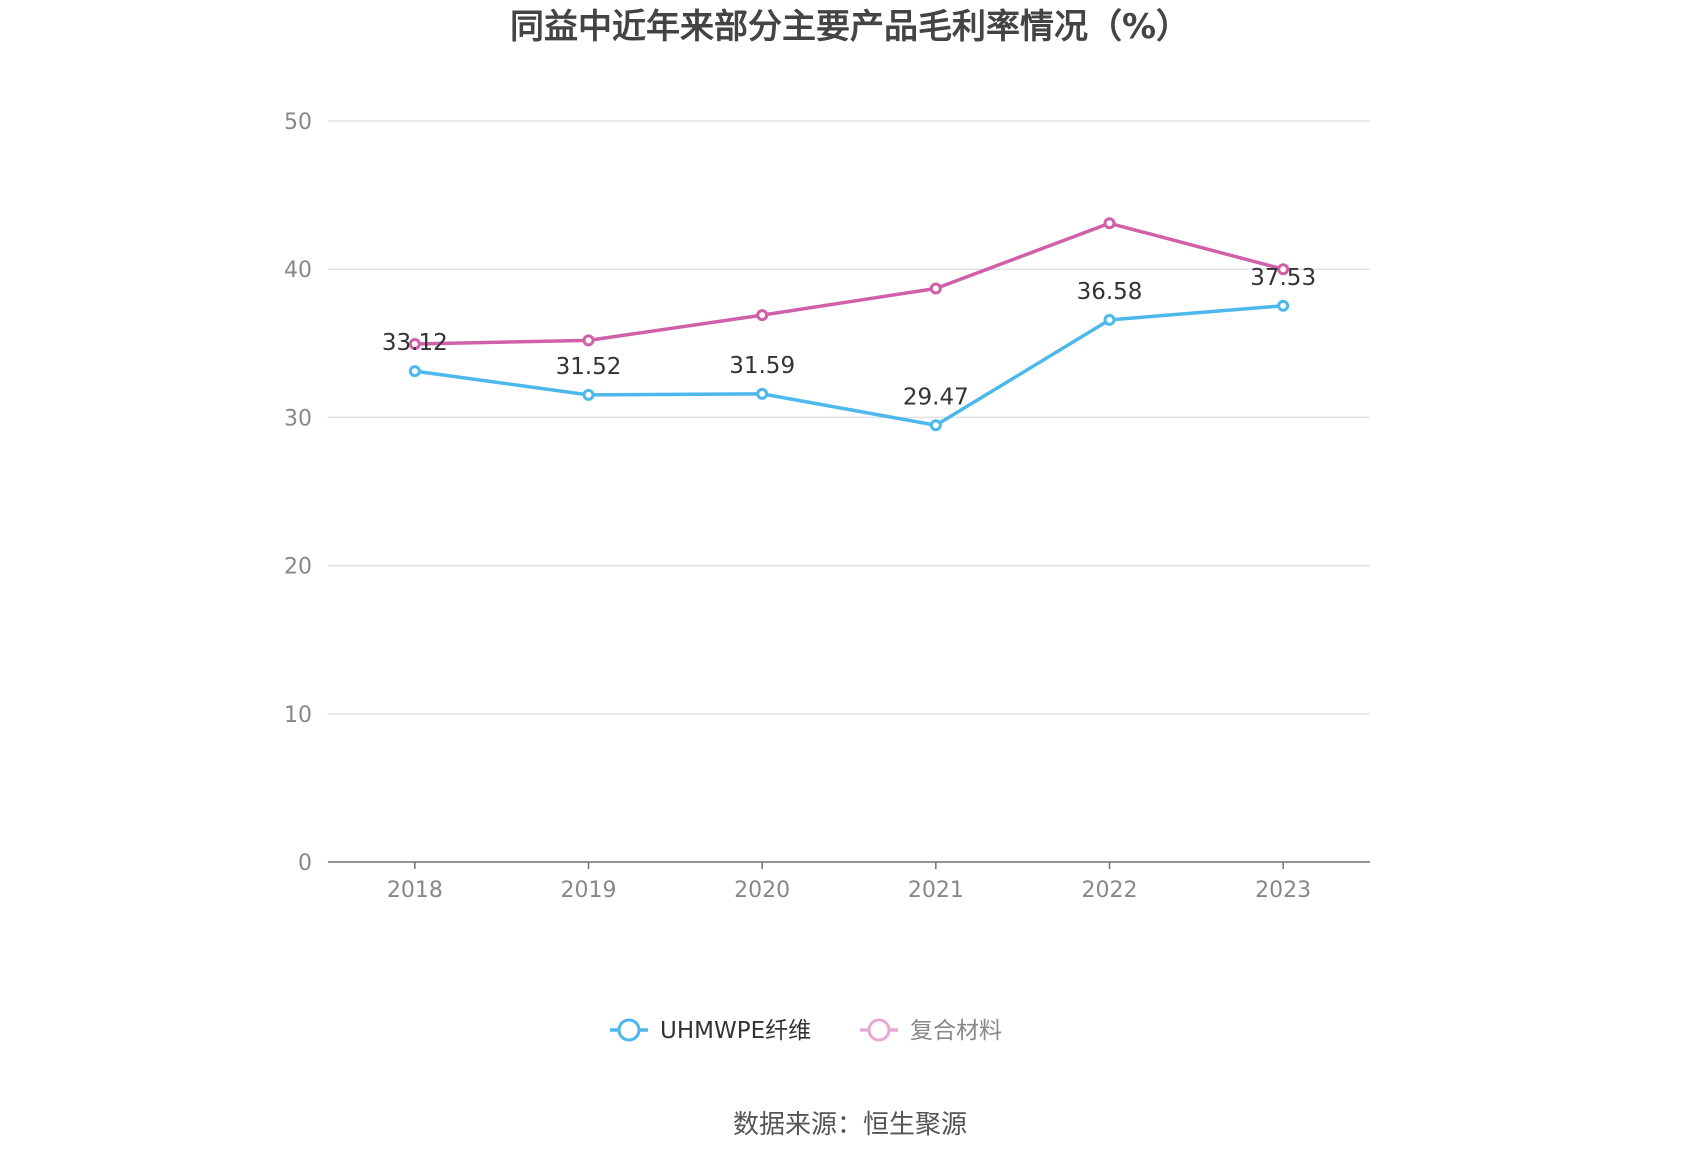 The height and width of the screenshot is (1150, 1700). Describe the element at coordinates (1283, 890) in the screenshot. I see `x-tick-label: 2023` at that location.